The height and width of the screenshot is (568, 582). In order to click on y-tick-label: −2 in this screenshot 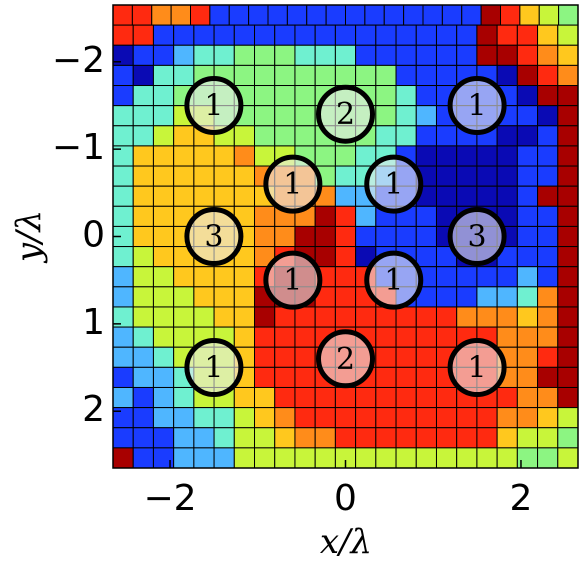, I will do `click(78, 60)`.